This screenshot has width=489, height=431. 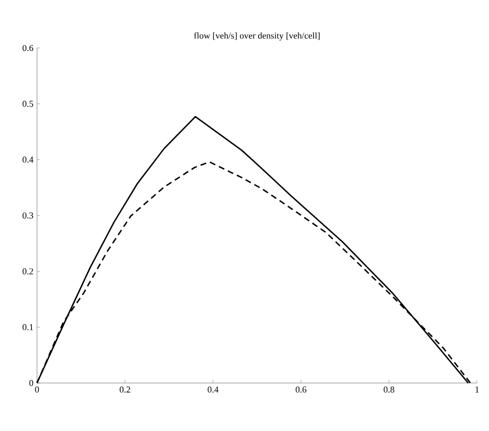 What do you see at coordinates (31, 383) in the screenshot?
I see `y-tick-label: 0` at bounding box center [31, 383].